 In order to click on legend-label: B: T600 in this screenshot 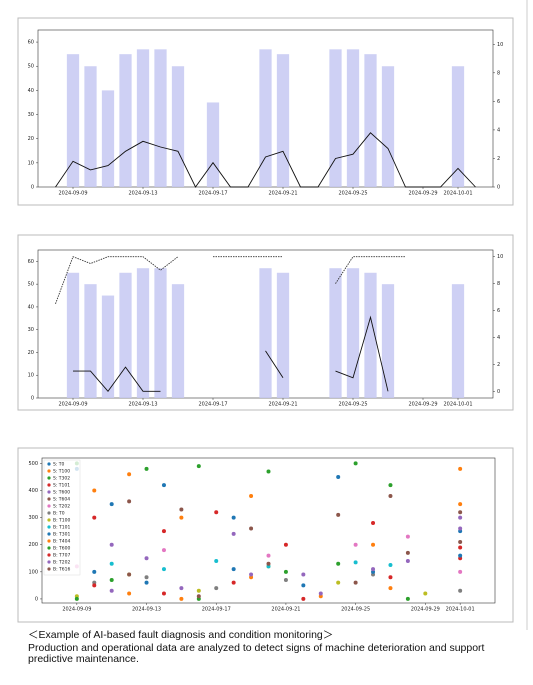, I will do `click(62, 549)`.